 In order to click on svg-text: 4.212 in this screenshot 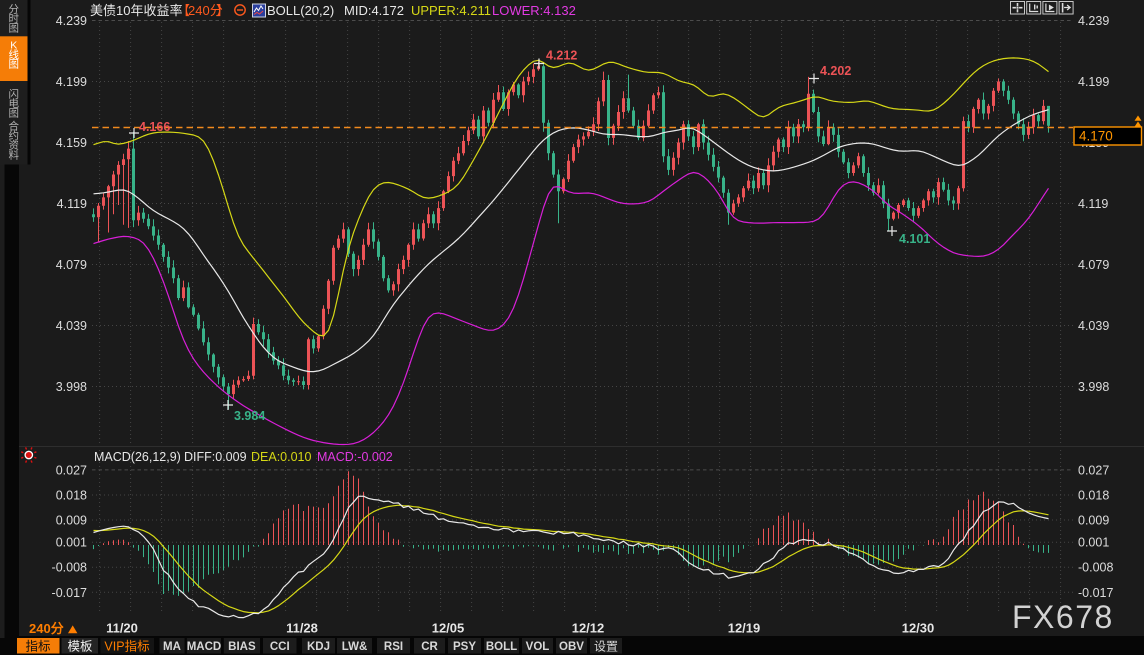, I will do `click(561, 56)`.